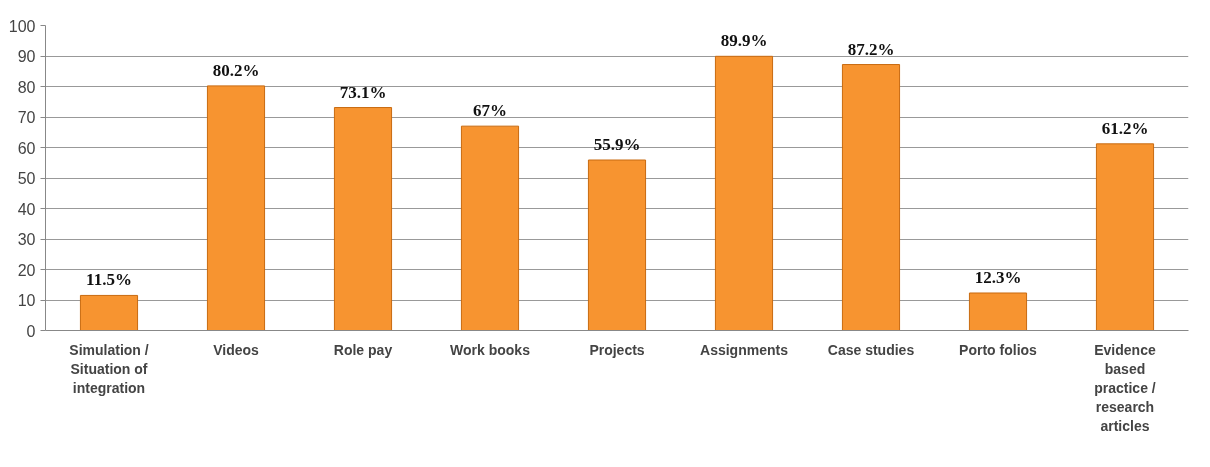 The image size is (1210, 467). What do you see at coordinates (236, 349) in the screenshot?
I see `x-tick-label: Videos` at bounding box center [236, 349].